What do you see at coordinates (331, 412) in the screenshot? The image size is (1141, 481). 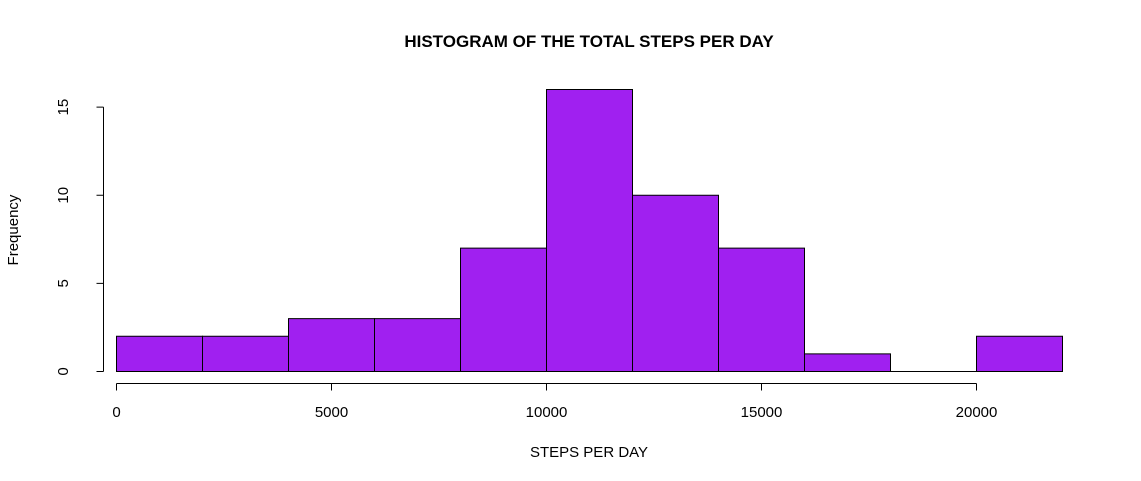 I see `x-tick-label-1: 5000` at bounding box center [331, 412].